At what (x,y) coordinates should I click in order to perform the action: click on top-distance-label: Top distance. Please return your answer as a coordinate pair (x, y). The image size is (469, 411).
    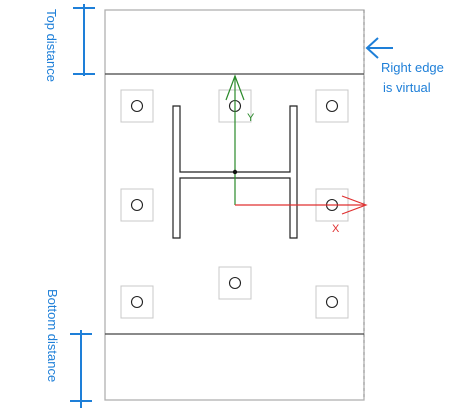
    Looking at the image, I should click on (51, 45).